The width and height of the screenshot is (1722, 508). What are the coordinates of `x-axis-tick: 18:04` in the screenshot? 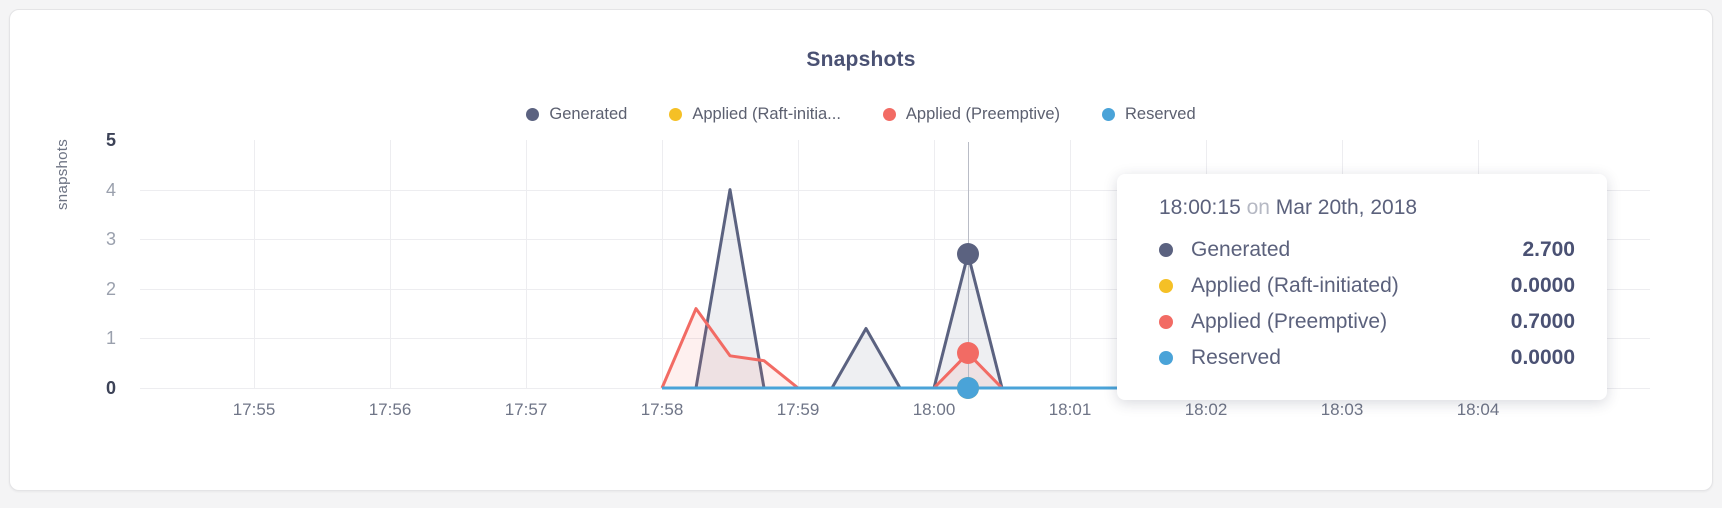 It's located at (1478, 409).